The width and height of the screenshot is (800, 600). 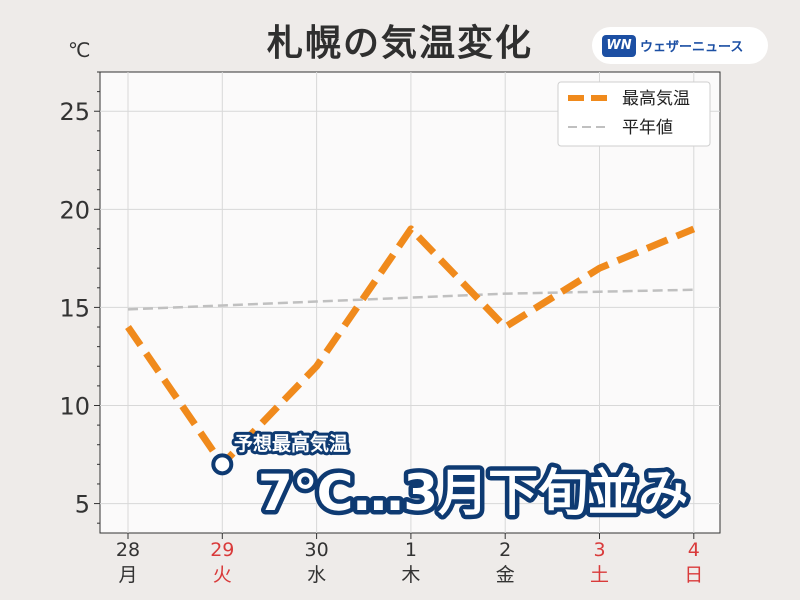 What do you see at coordinates (634, 114) in the screenshot?
I see `legend: 最高気温 平年値` at bounding box center [634, 114].